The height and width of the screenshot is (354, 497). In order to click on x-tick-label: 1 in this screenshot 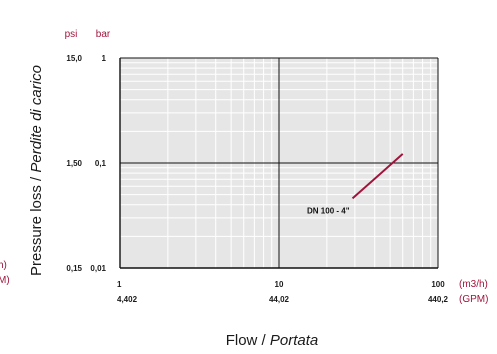, I will do `click(119, 284)`.